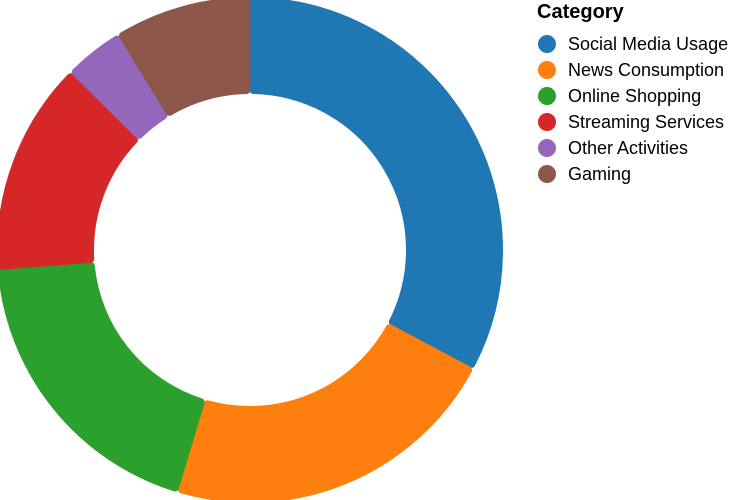  What do you see at coordinates (581, 12) in the screenshot?
I see `legend-title: Category` at bounding box center [581, 12].